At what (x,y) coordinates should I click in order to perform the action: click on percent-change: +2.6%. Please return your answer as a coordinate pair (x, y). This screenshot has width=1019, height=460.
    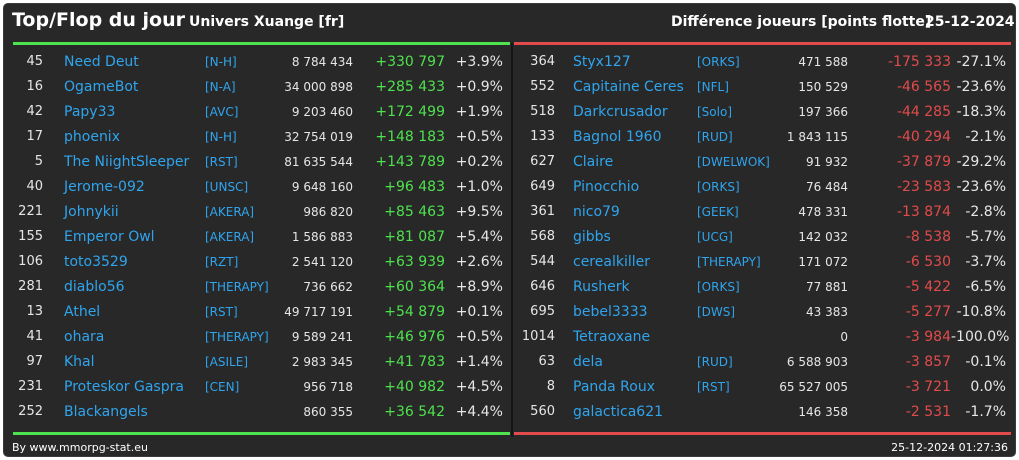
    Looking at the image, I should click on (479, 262).